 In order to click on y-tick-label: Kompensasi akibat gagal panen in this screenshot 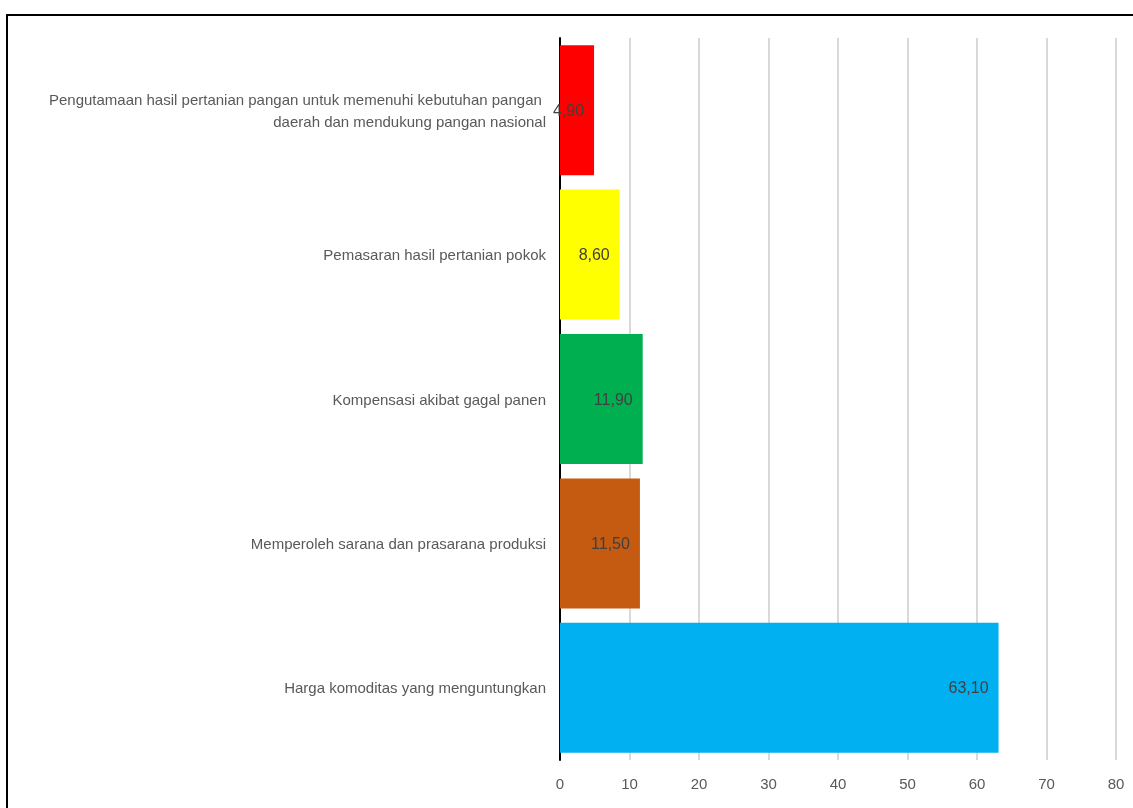, I will do `click(439, 399)`.